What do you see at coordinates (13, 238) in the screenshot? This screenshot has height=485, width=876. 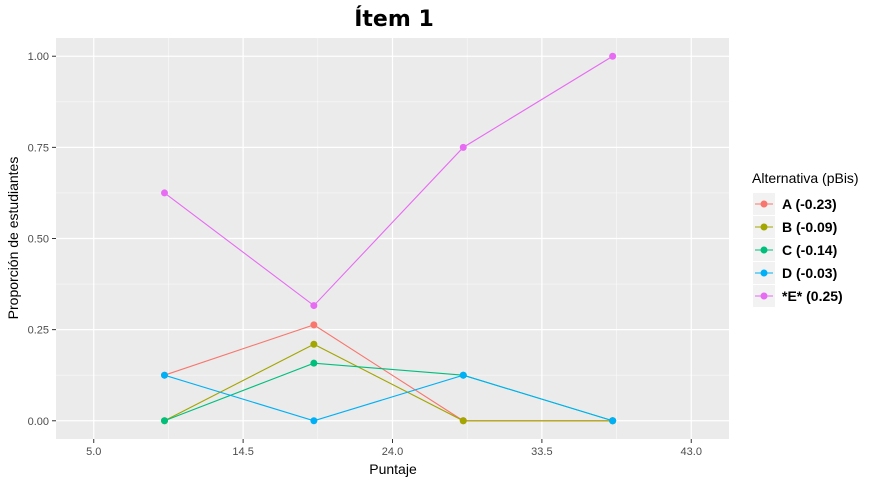 I see `y-axis-title: Proporción de estudiantes` at bounding box center [13, 238].